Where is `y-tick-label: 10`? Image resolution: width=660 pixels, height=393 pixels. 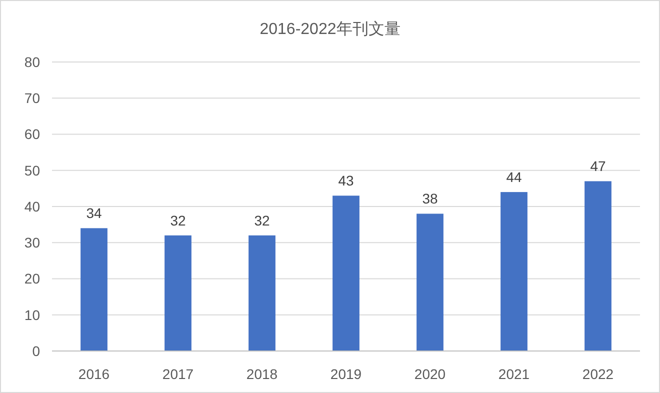
y-tick-label: 10 is located at coordinates (32, 314).